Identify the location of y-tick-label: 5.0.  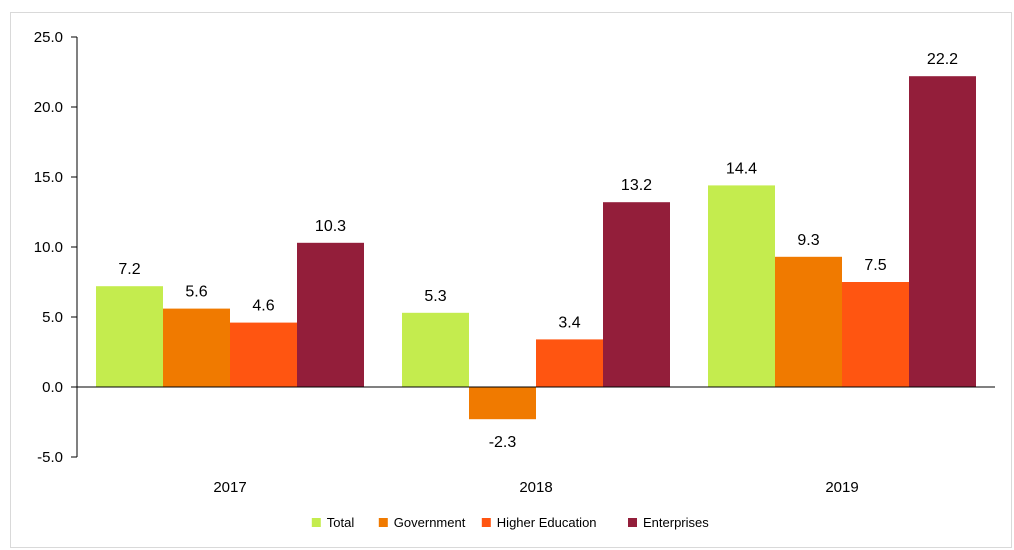
(52, 317).